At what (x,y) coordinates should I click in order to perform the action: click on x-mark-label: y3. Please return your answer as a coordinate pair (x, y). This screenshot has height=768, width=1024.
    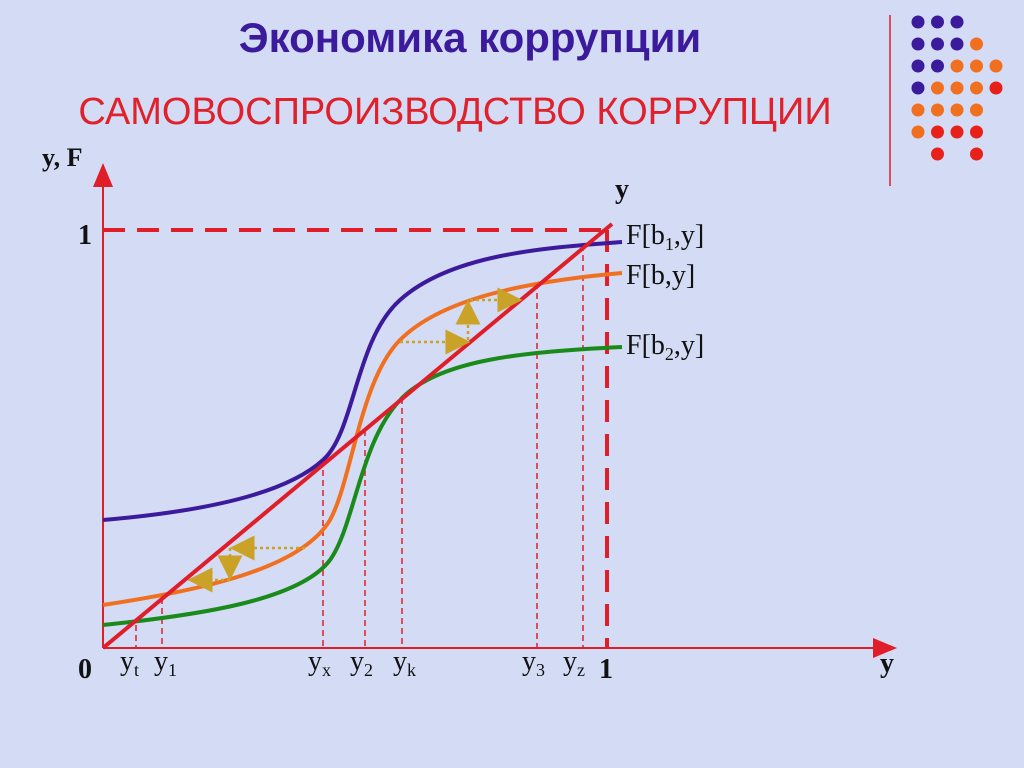
    Looking at the image, I should click on (533, 663).